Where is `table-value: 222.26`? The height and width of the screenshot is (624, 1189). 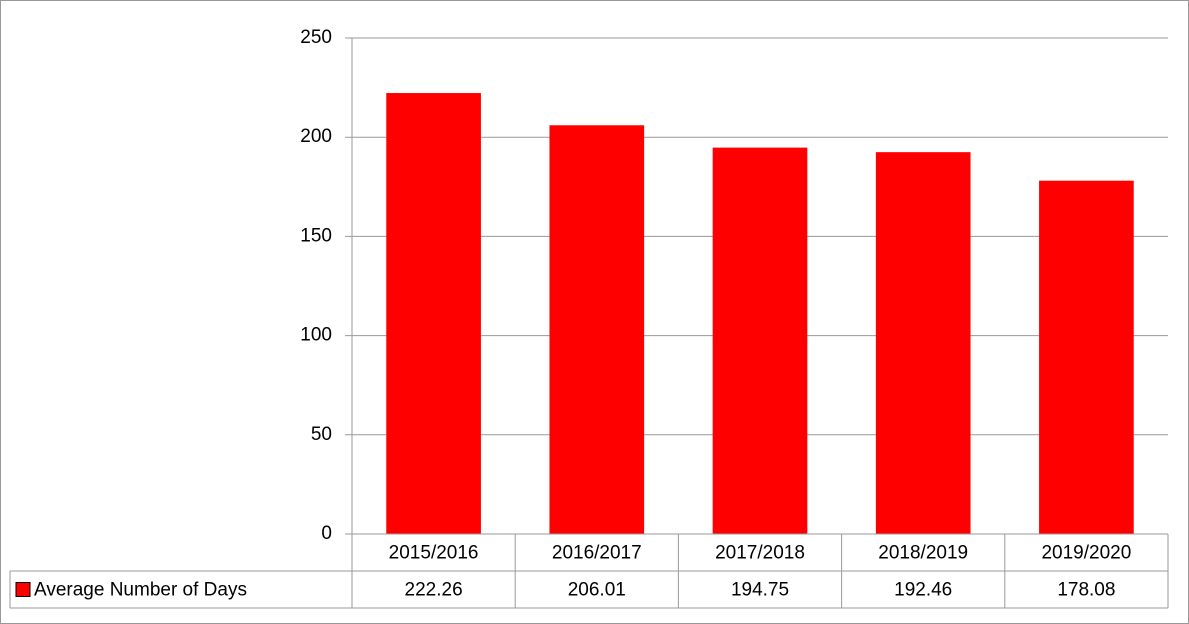
table-value: 222.26 is located at coordinates (434, 590).